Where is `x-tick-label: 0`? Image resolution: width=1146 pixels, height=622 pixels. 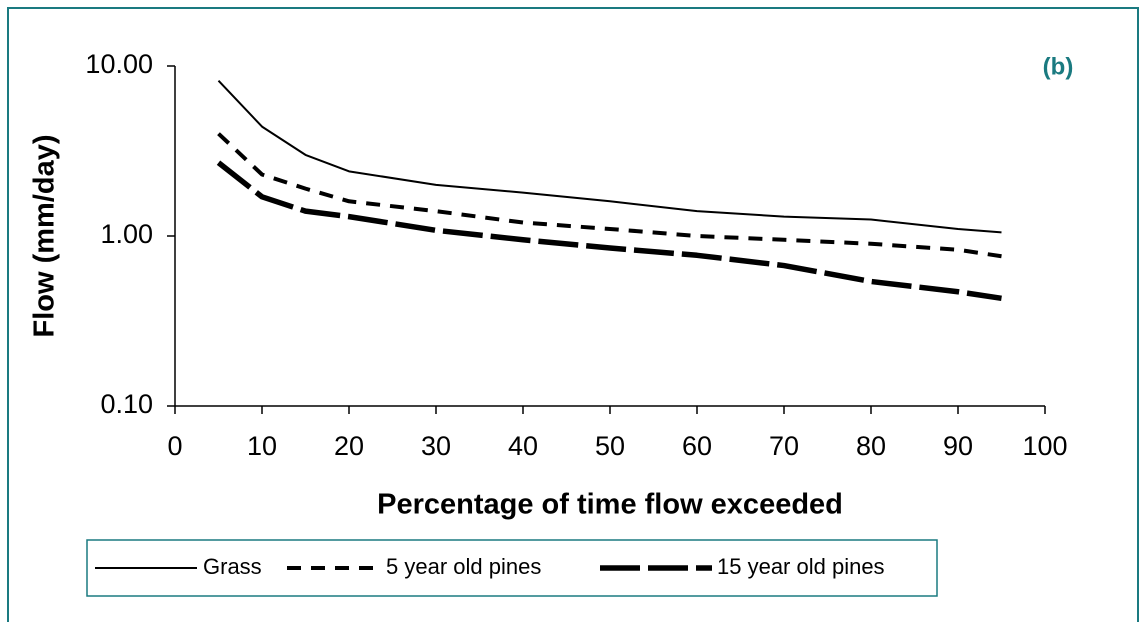
x-tick-label: 0 is located at coordinates (174, 446).